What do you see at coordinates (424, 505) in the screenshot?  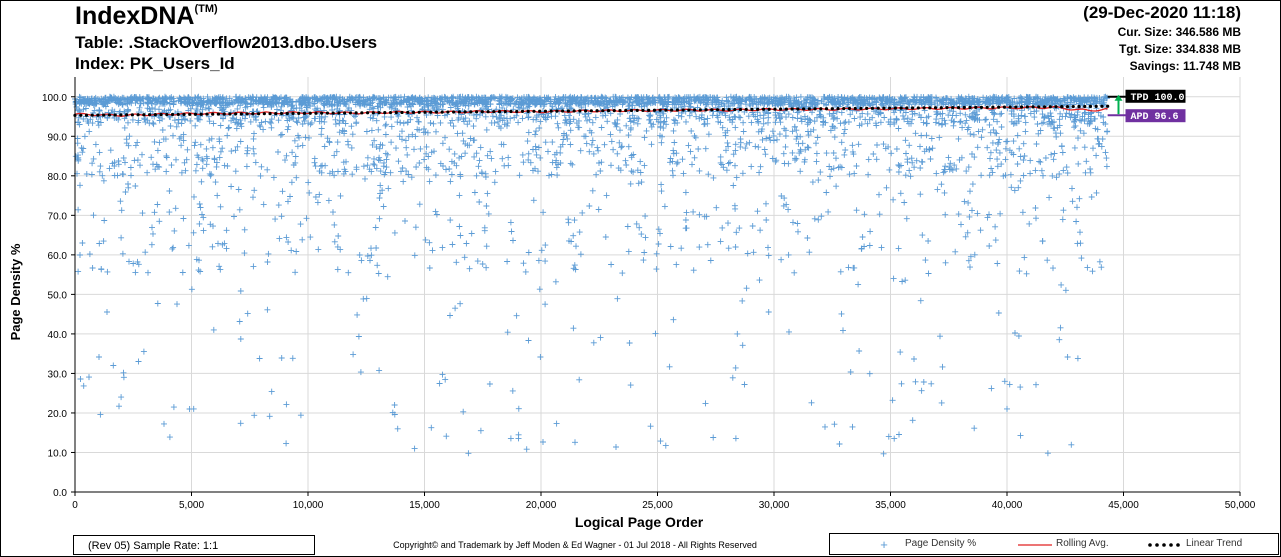 I see `x-tick-label: 15,000` at bounding box center [424, 505].